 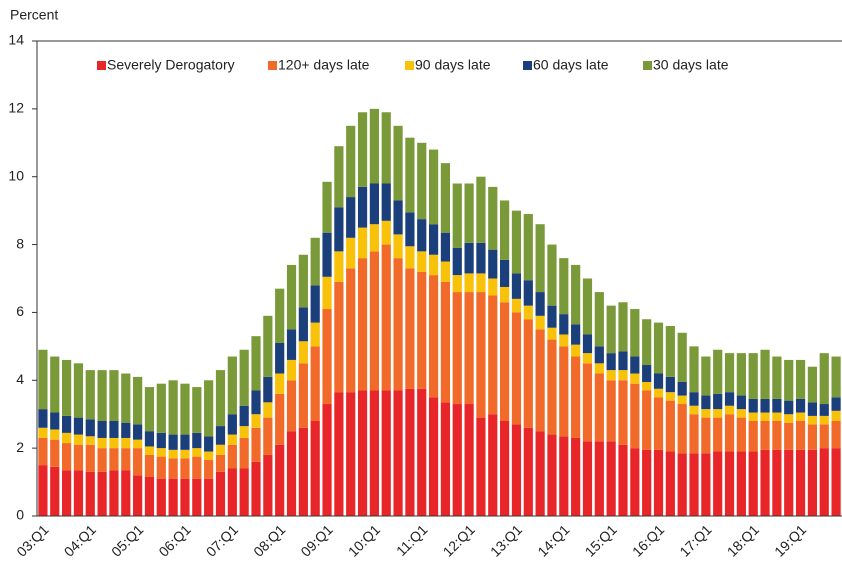 What do you see at coordinates (127, 540) in the screenshot?
I see `x-tick-label: 05:Q1` at bounding box center [127, 540].